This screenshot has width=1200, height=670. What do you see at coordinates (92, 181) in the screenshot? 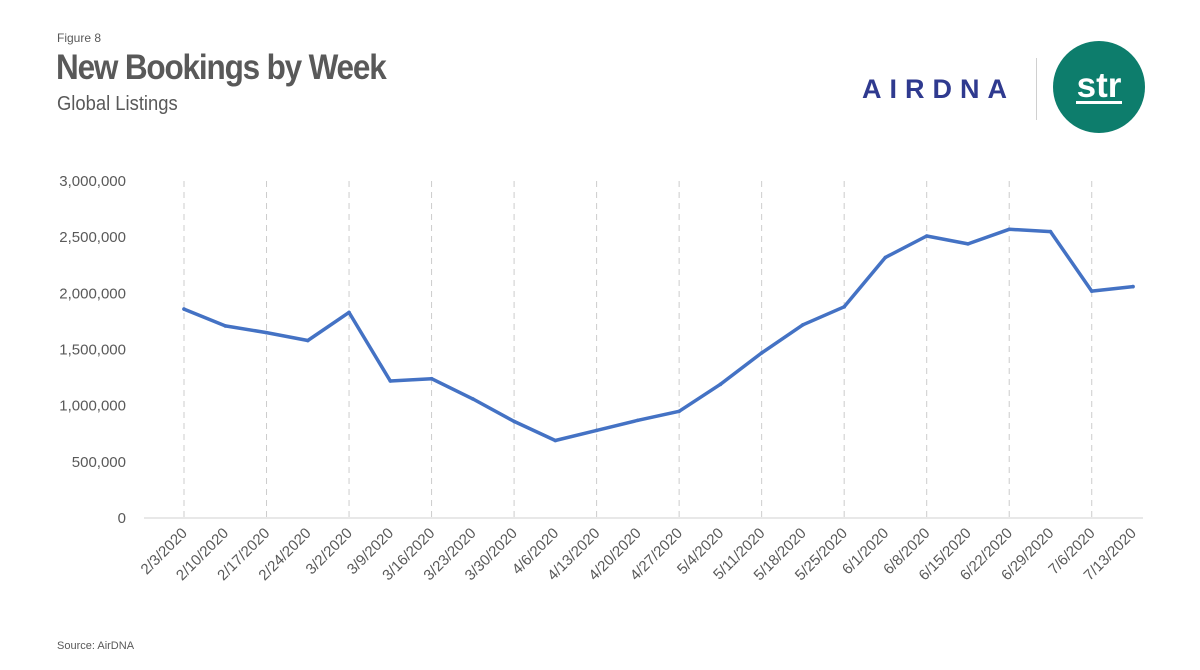
I see `y-tick-label: 3,000,000` at bounding box center [92, 181].